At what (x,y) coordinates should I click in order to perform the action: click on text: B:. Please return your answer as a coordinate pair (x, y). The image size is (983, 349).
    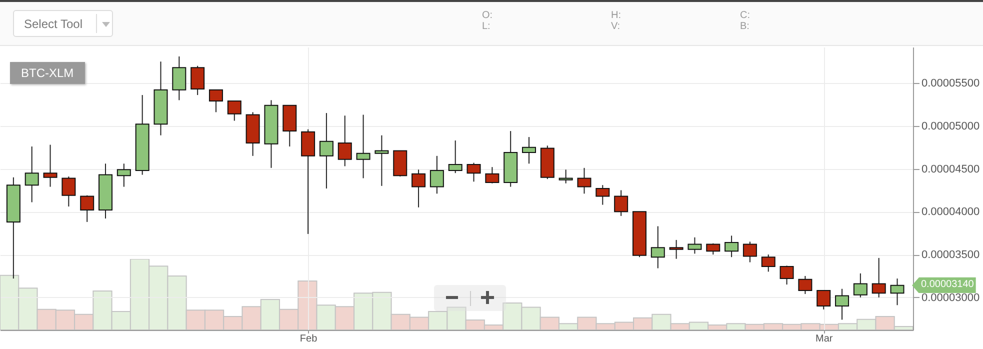
    Looking at the image, I should click on (745, 26).